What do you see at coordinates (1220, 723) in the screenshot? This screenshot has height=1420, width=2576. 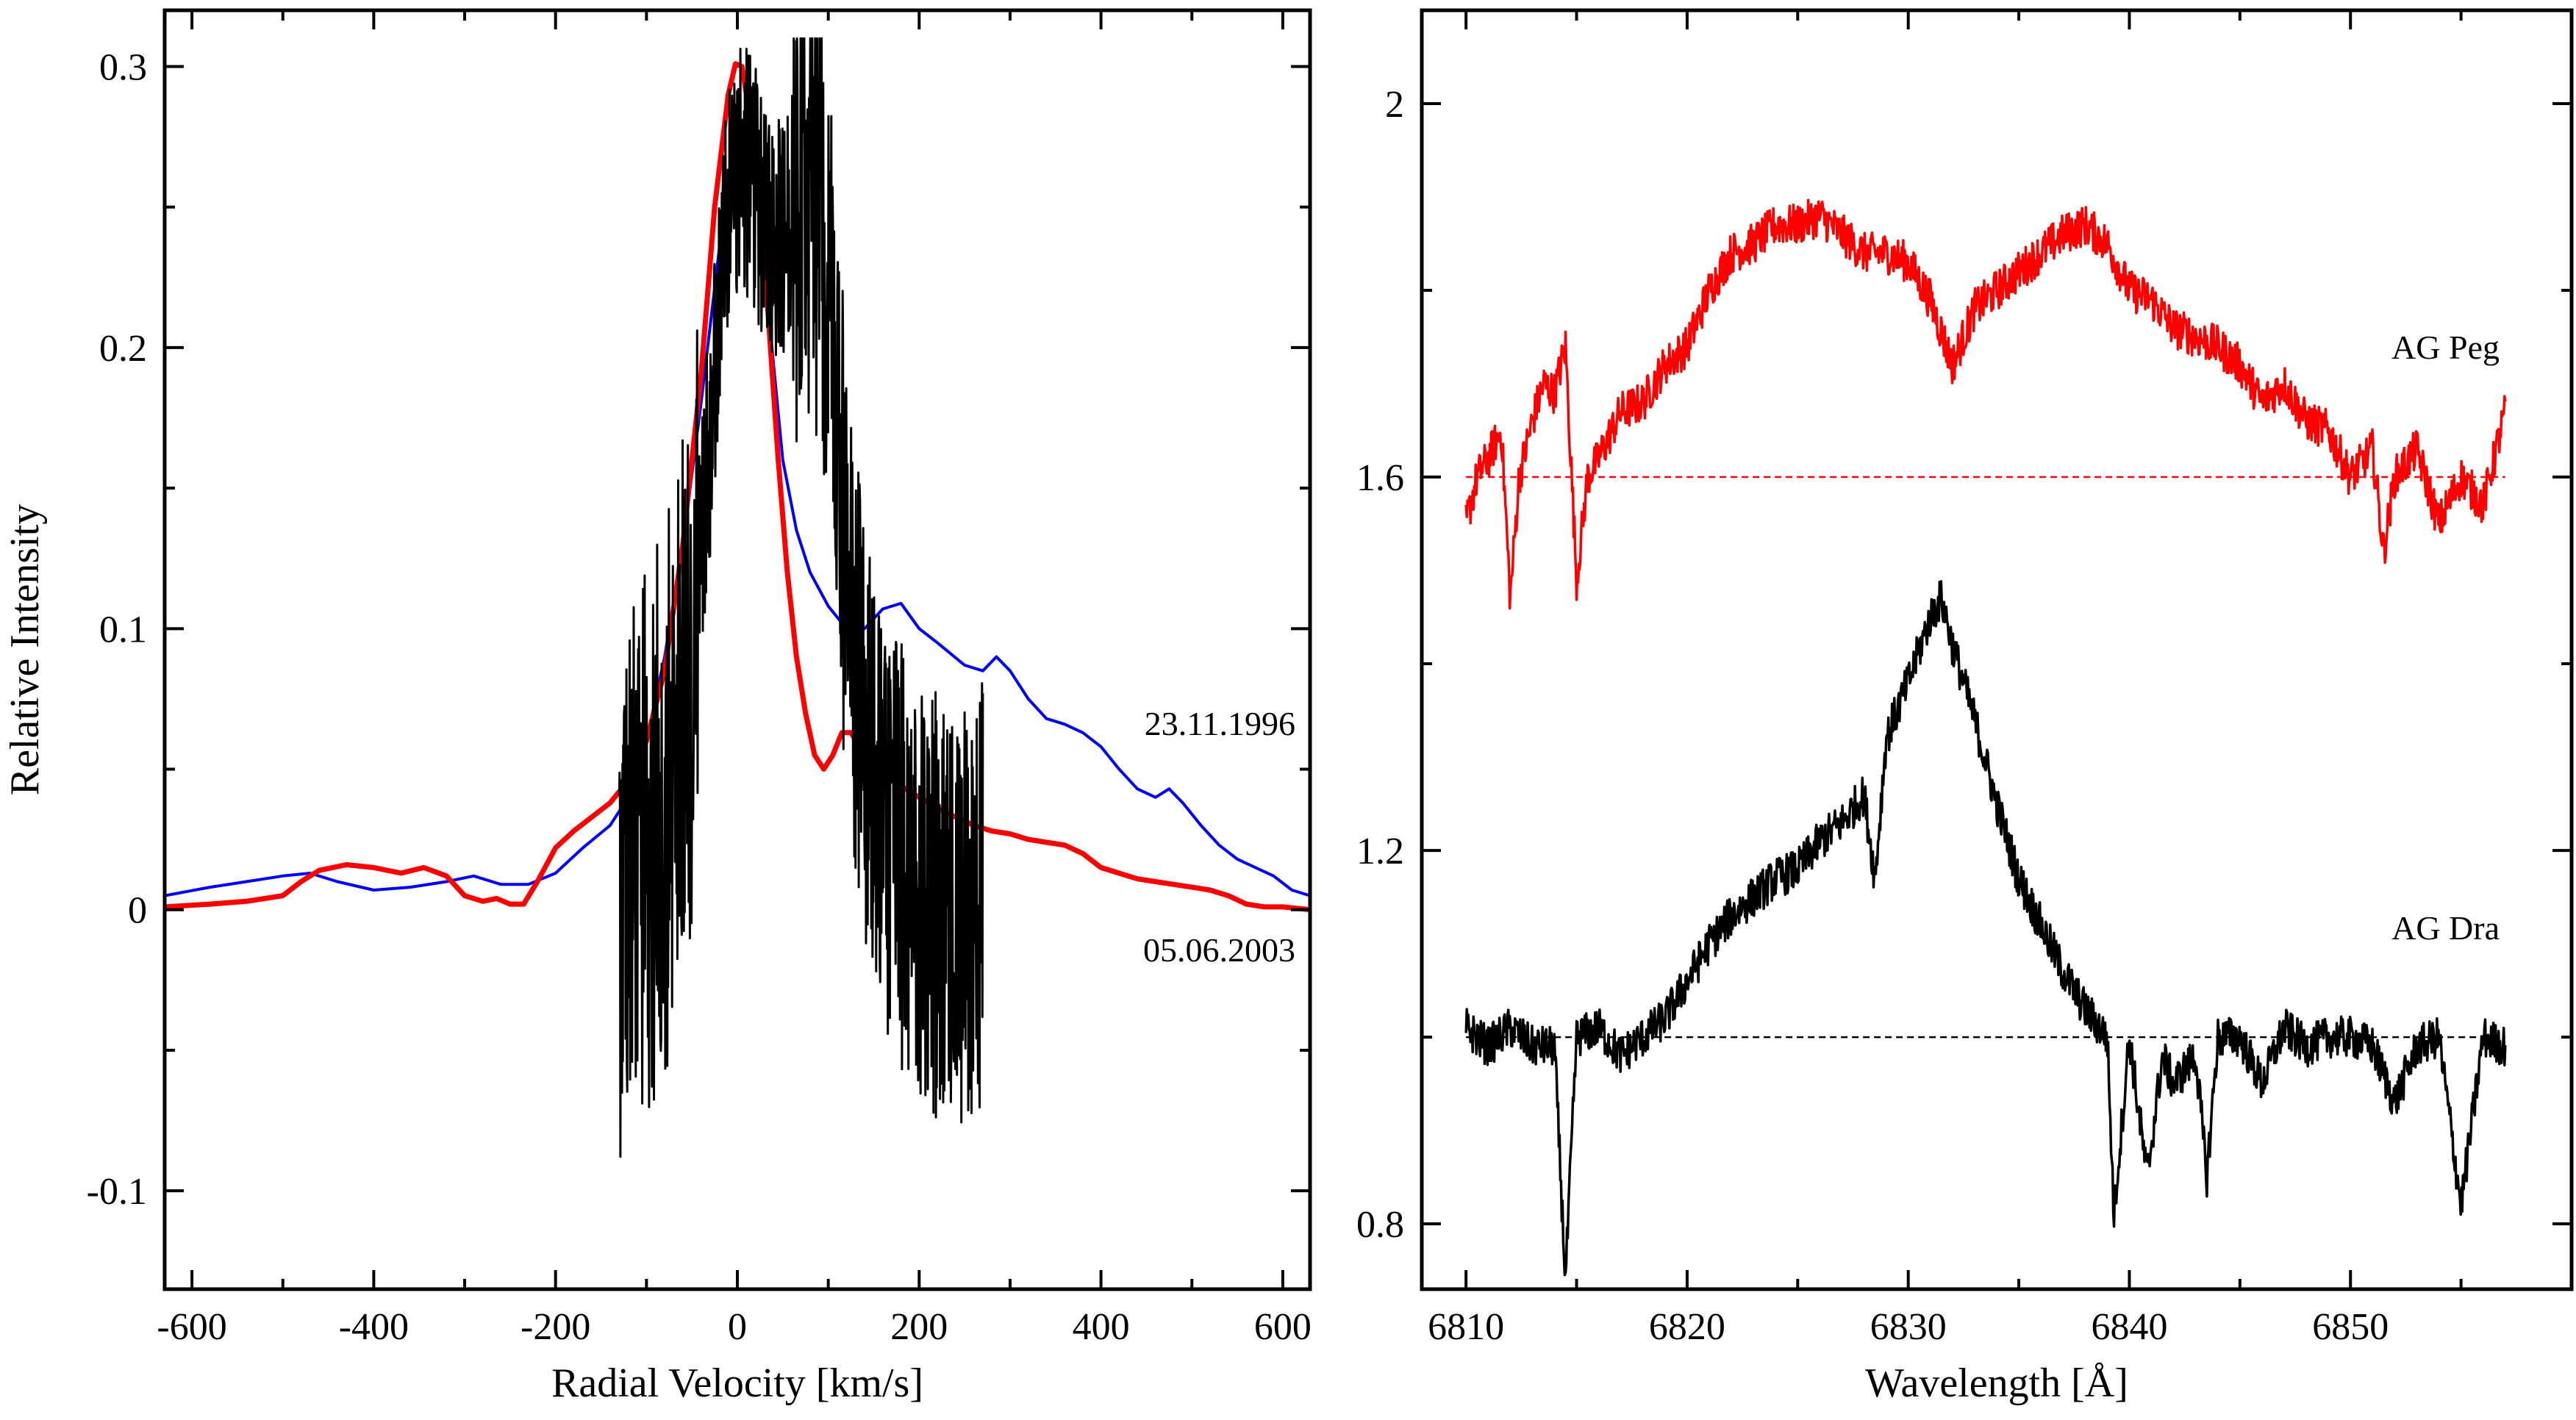 I see `annotation-23-11-1996: 23.11.1996` at bounding box center [1220, 723].